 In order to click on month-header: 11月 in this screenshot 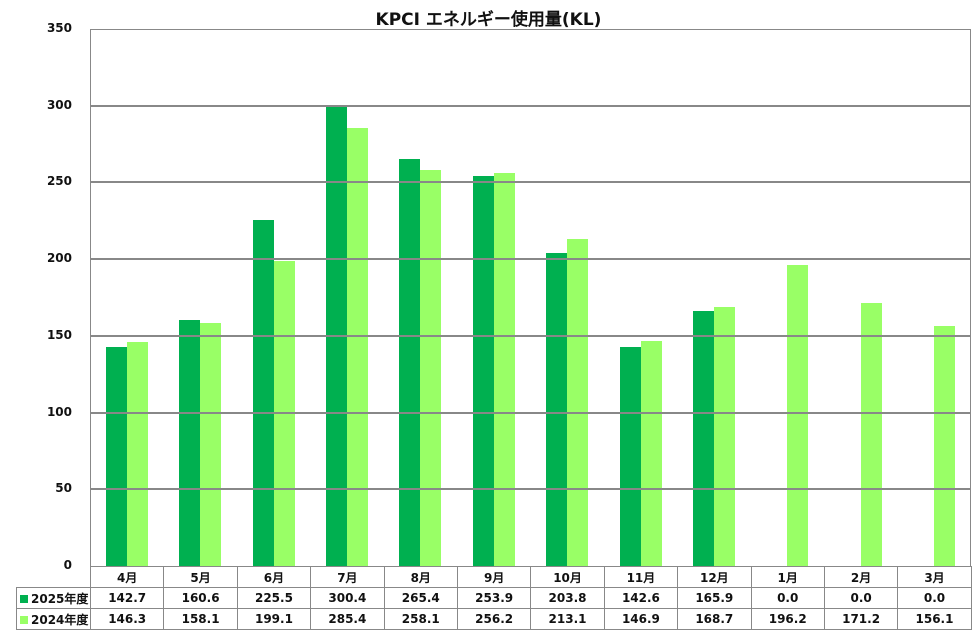, I will do `click(641, 577)`.